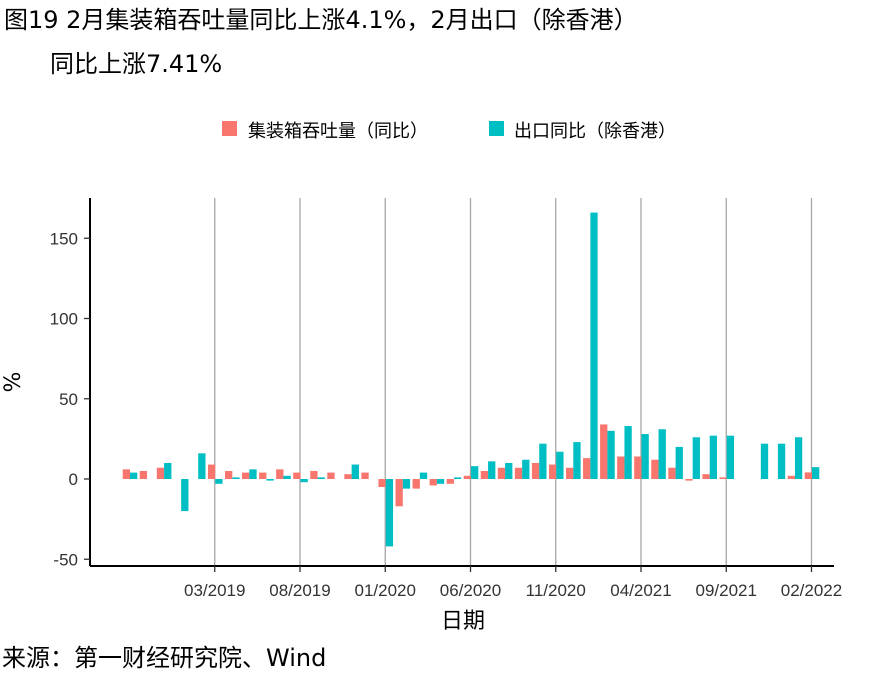  I want to click on x-tick-label: 02/2022, so click(811, 590).